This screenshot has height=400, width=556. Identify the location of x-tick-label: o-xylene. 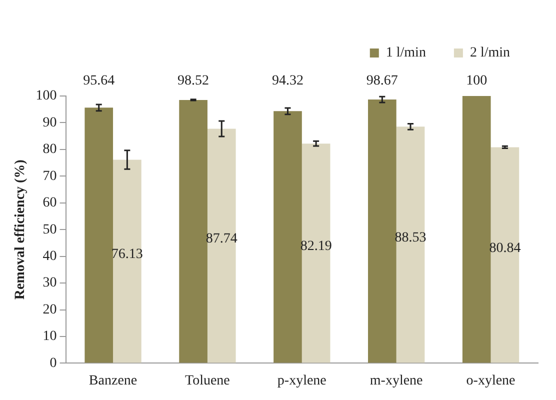
(491, 380).